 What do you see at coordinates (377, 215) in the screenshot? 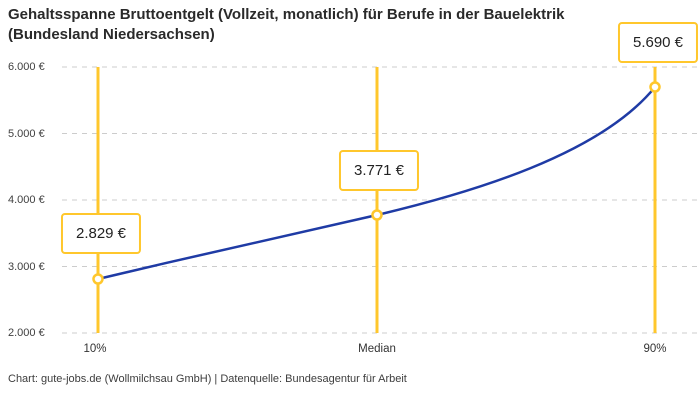
I see `data-point-median` at bounding box center [377, 215].